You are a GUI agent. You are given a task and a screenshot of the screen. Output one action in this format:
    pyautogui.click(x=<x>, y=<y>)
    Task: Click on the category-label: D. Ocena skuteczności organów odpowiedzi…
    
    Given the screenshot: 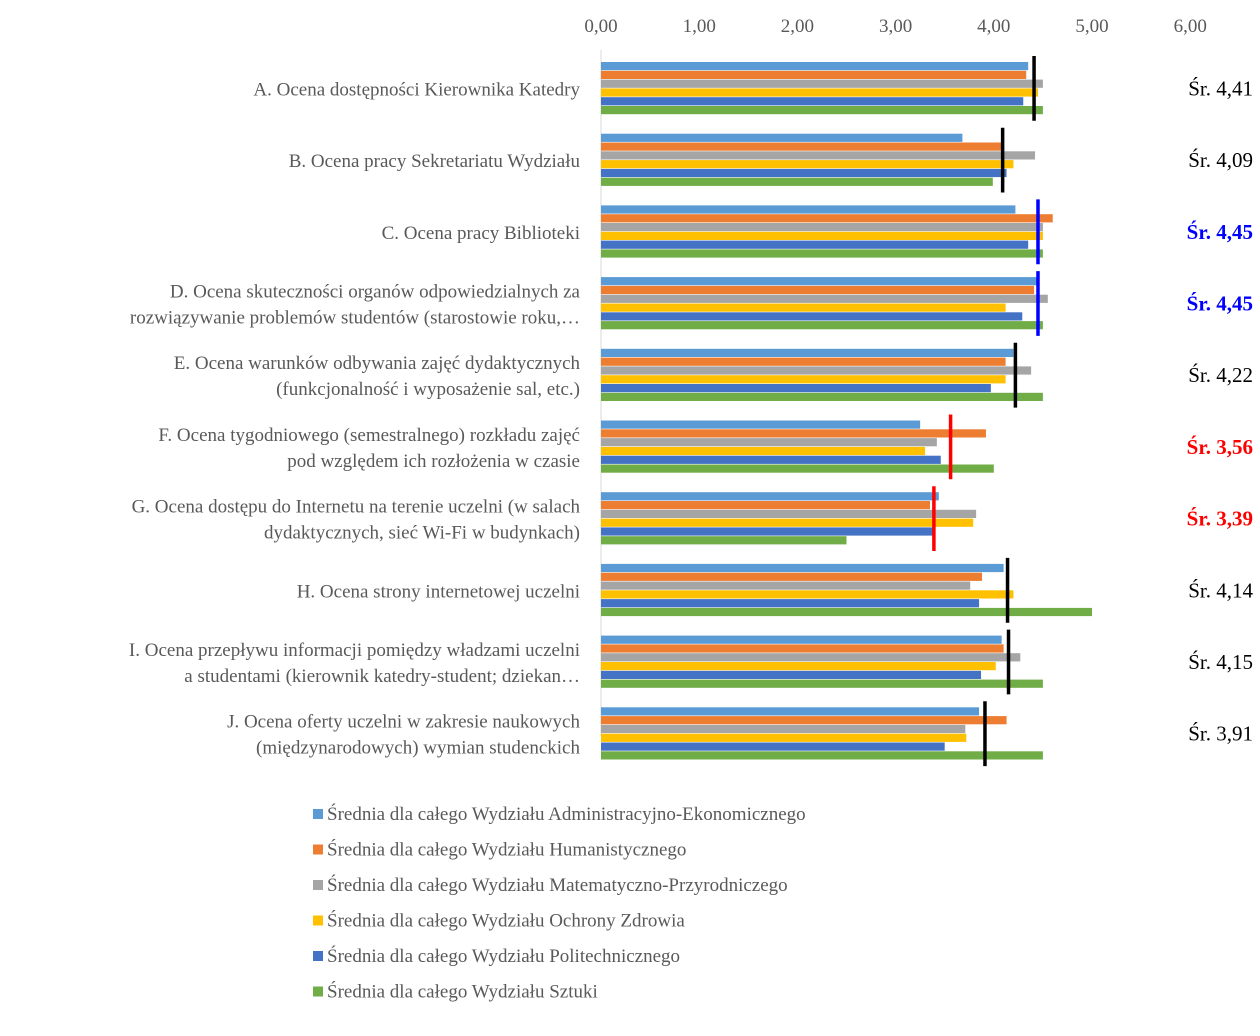 What is the action you would take?
    pyautogui.click(x=375, y=292)
    